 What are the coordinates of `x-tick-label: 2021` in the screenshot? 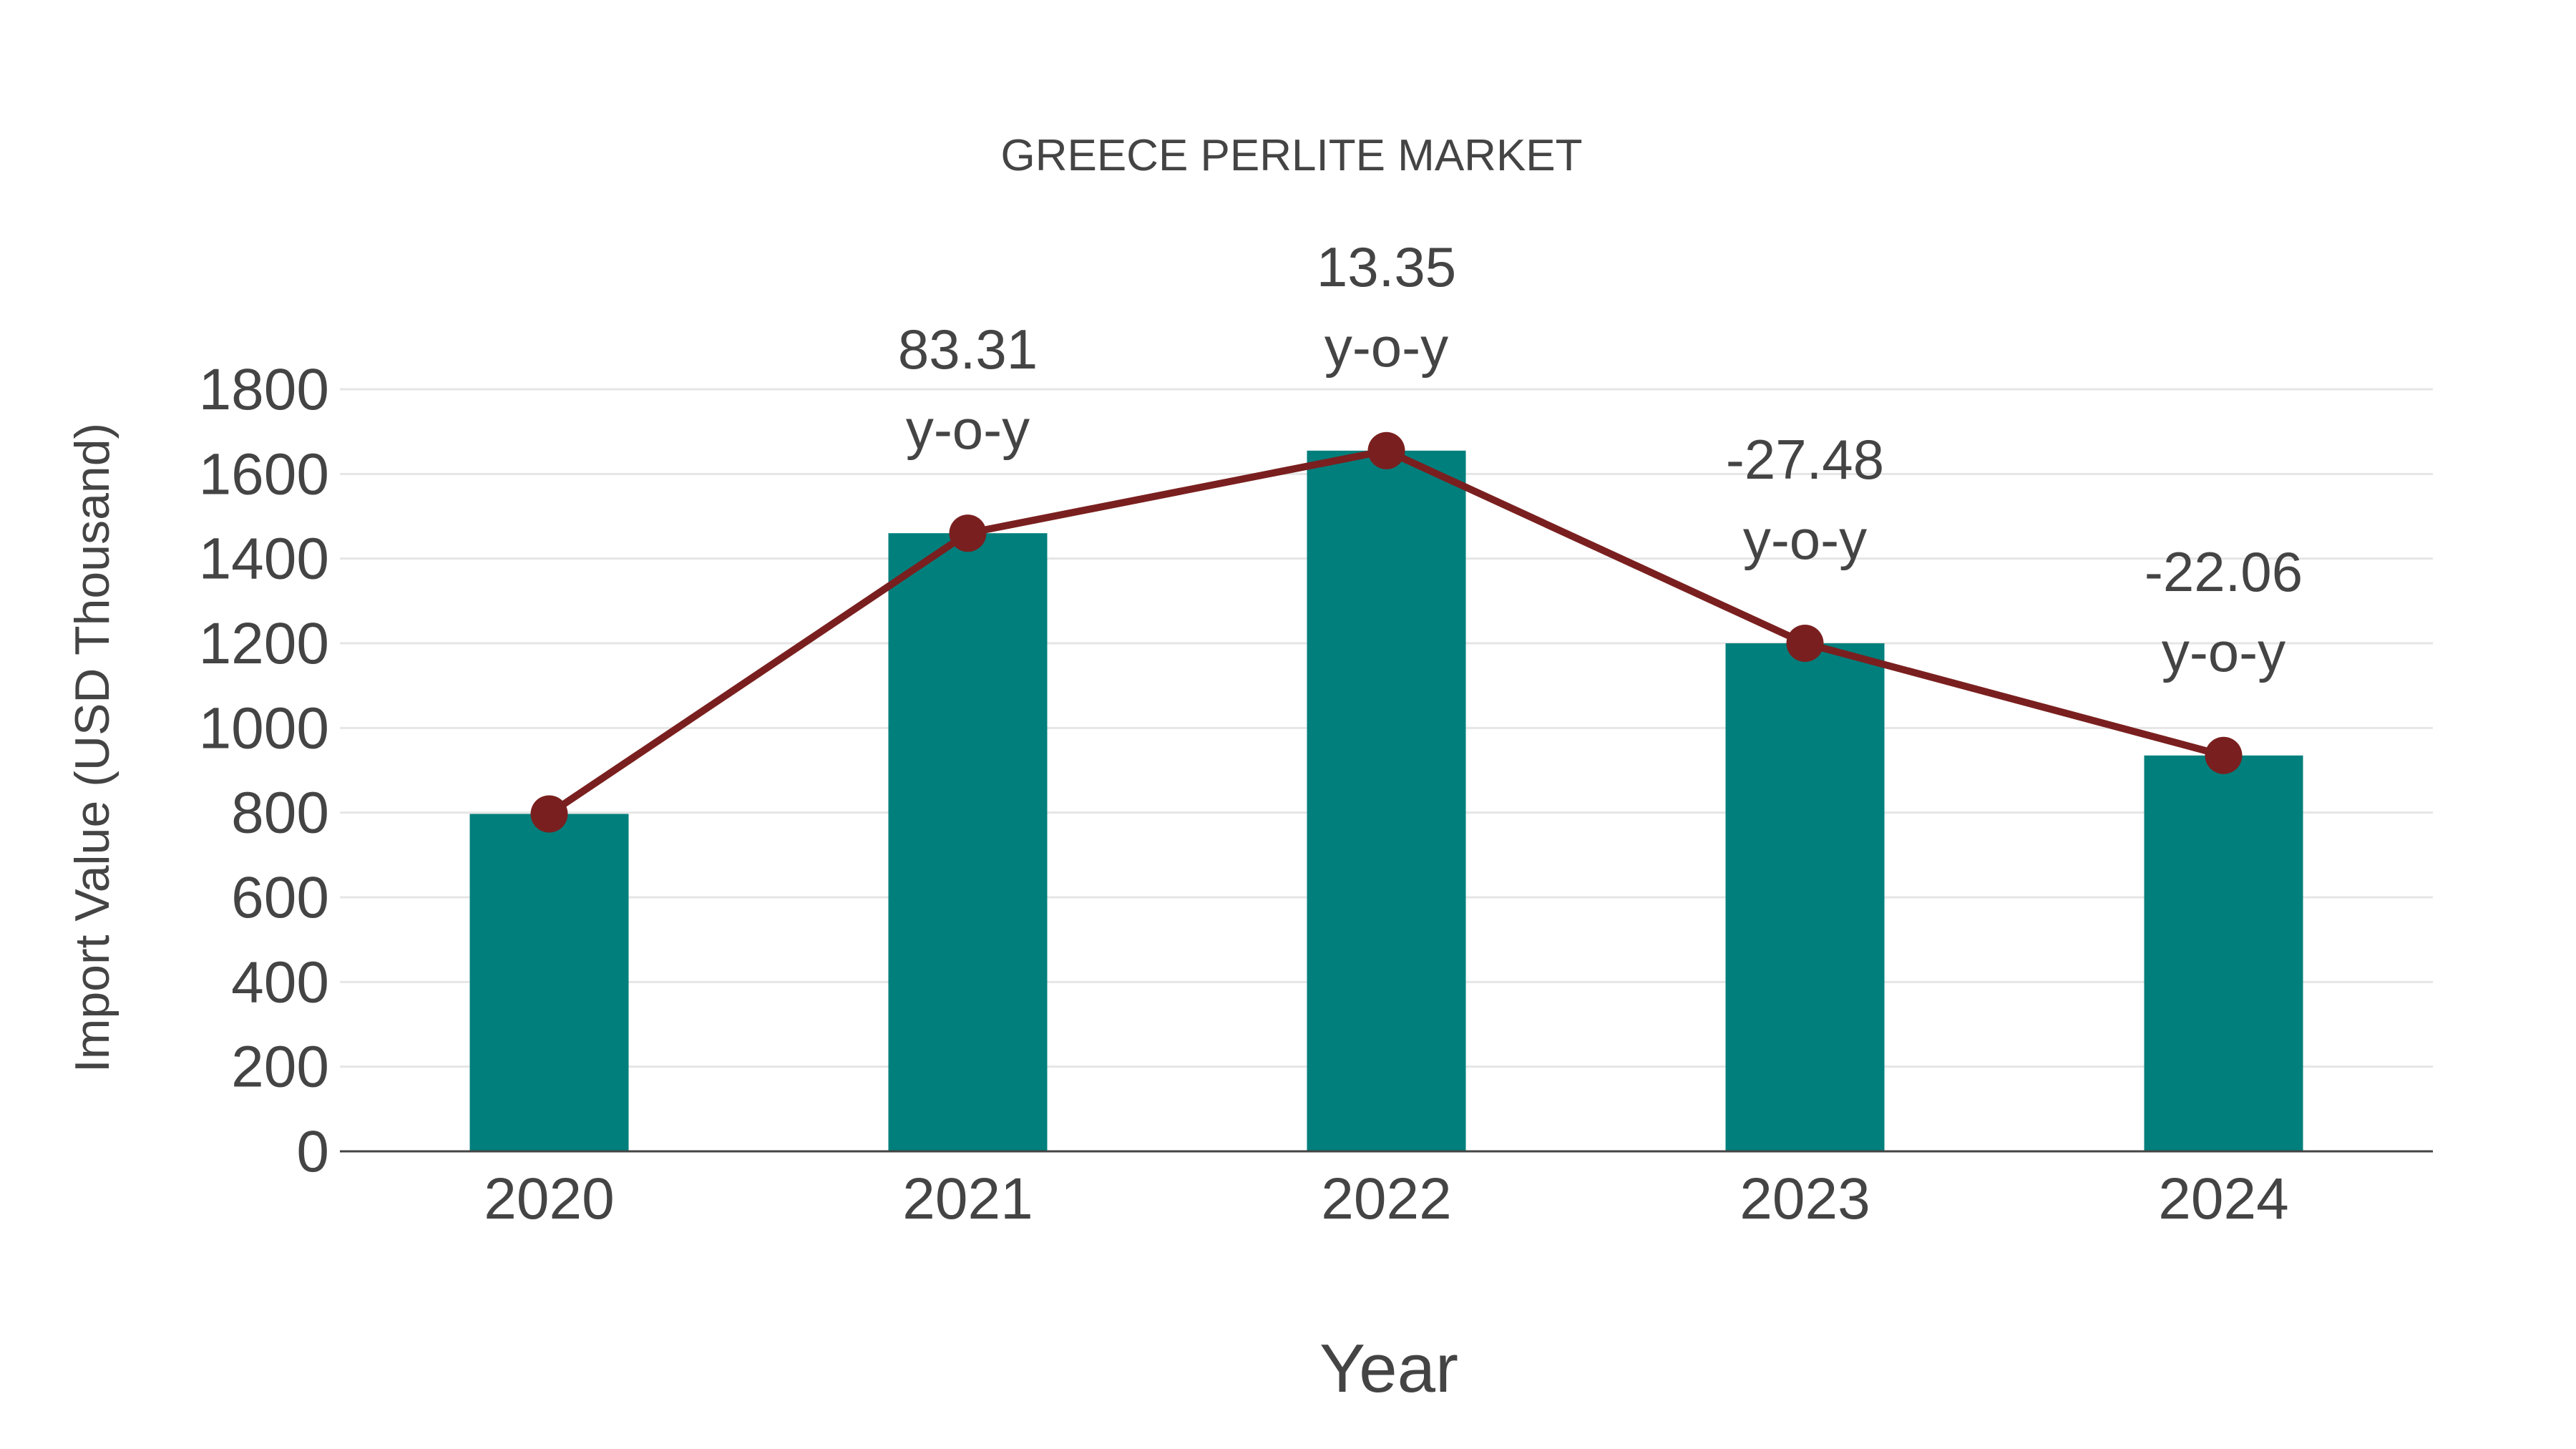 It's located at (967, 1198).